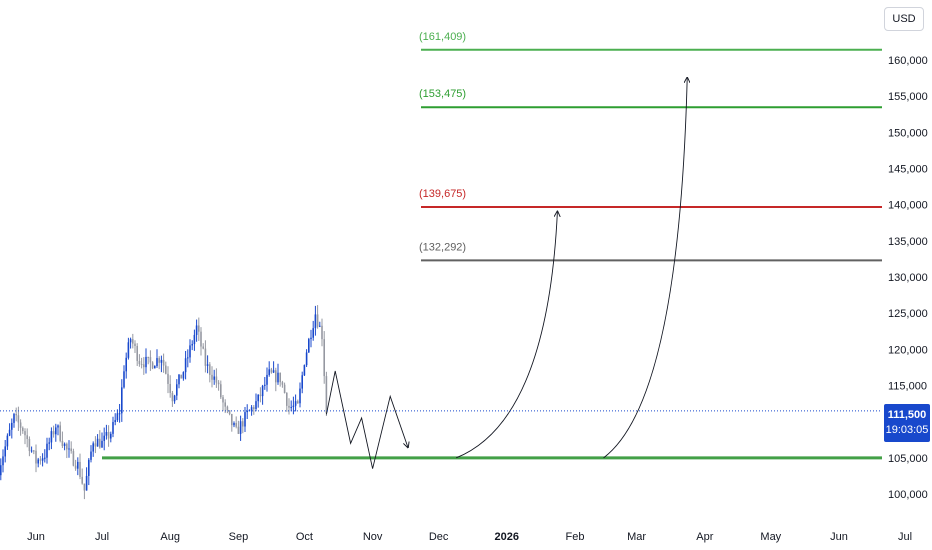  Describe the element at coordinates (907, 430) in the screenshot. I see `bar-countdown: 19:03:05` at that location.